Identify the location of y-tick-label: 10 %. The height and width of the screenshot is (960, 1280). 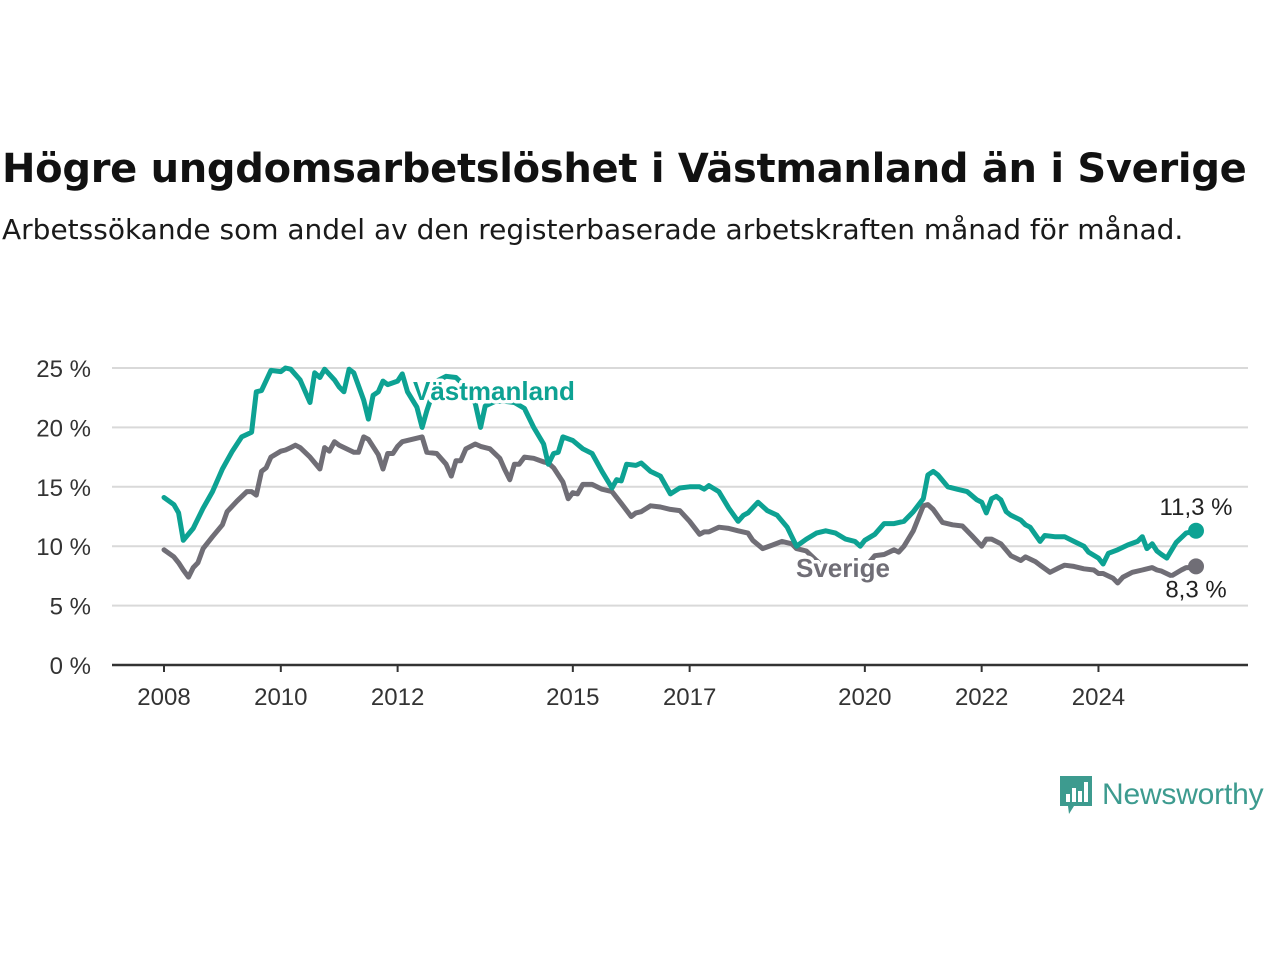
(63, 547).